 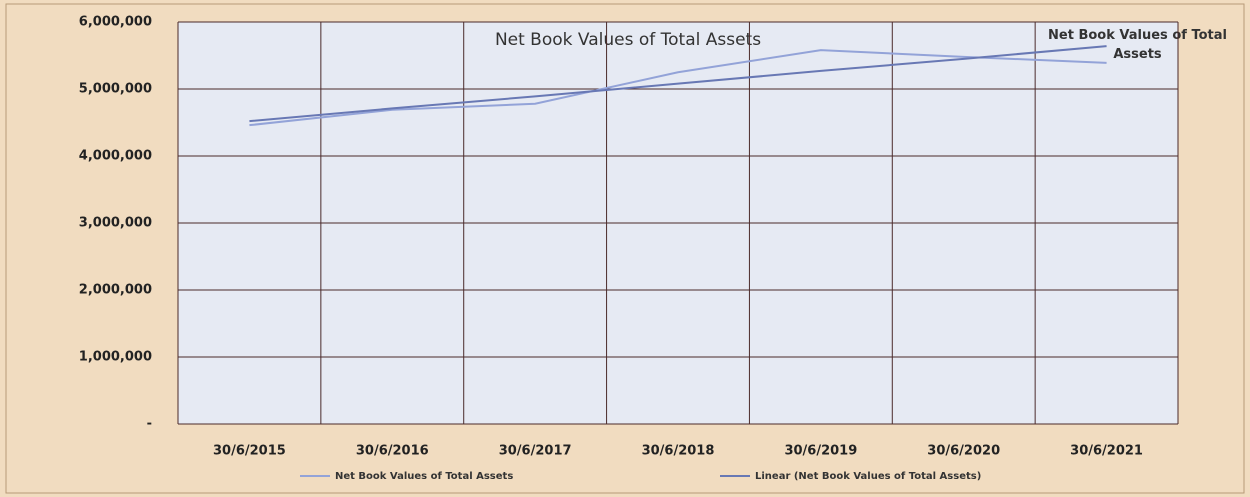 I want to click on y-tick-label: 2,000,000, so click(x=115, y=290).